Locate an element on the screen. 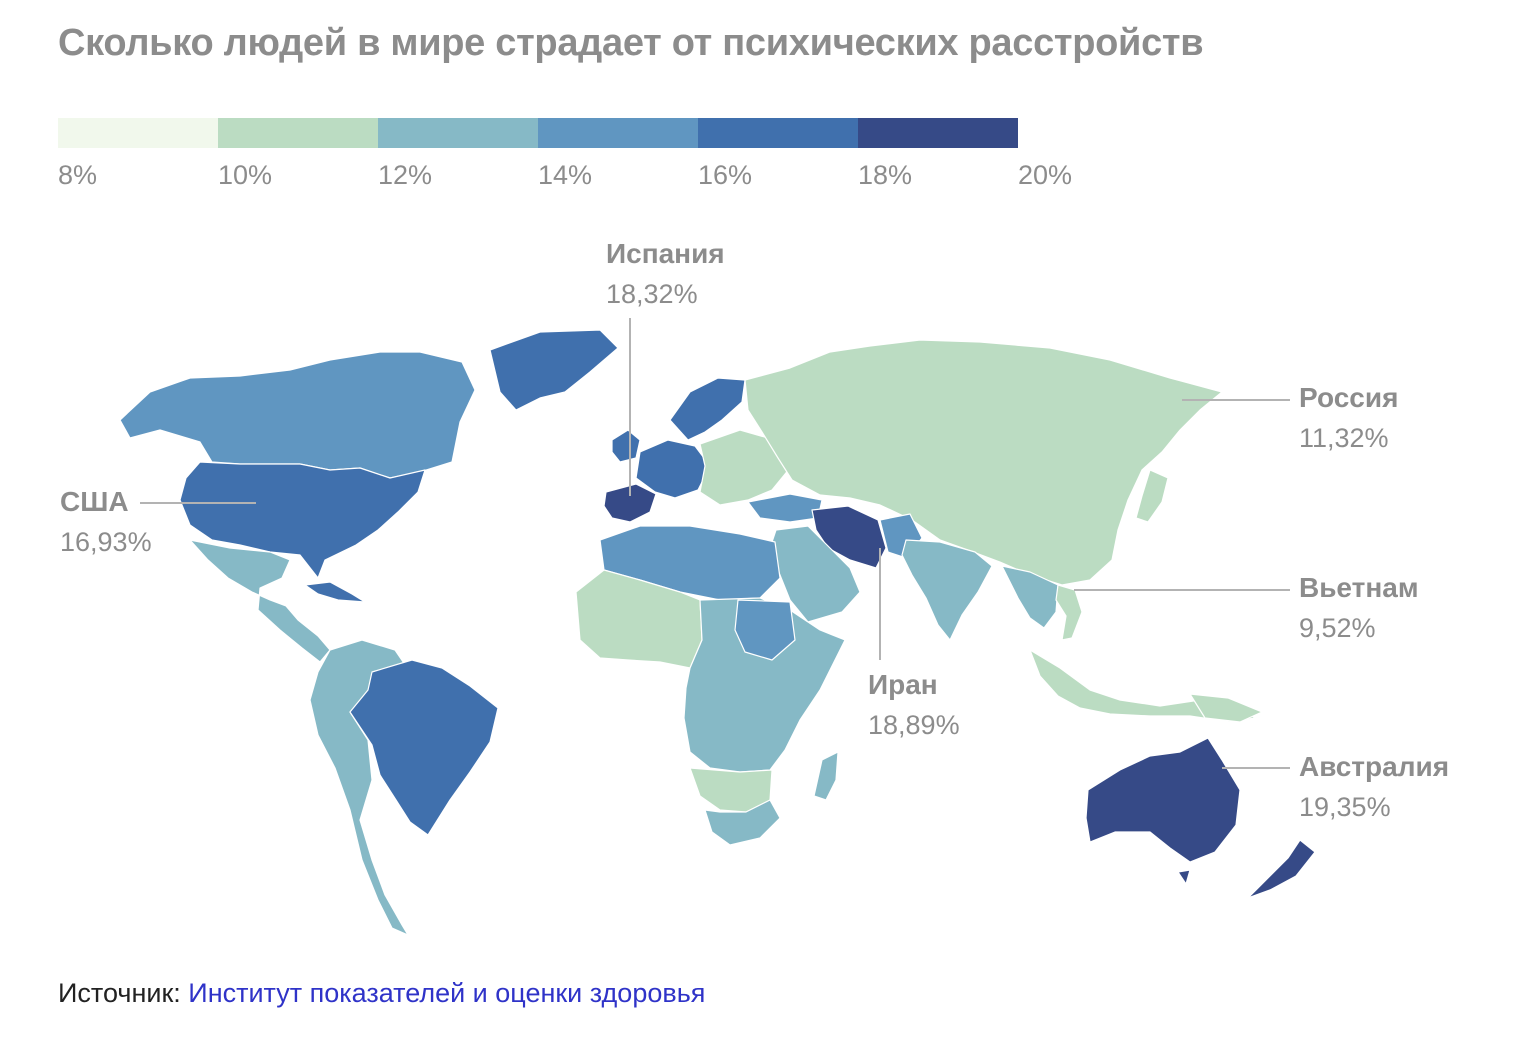 This screenshot has width=1516, height=1053. callout-spain: Испания 18,32% is located at coordinates (665, 274).